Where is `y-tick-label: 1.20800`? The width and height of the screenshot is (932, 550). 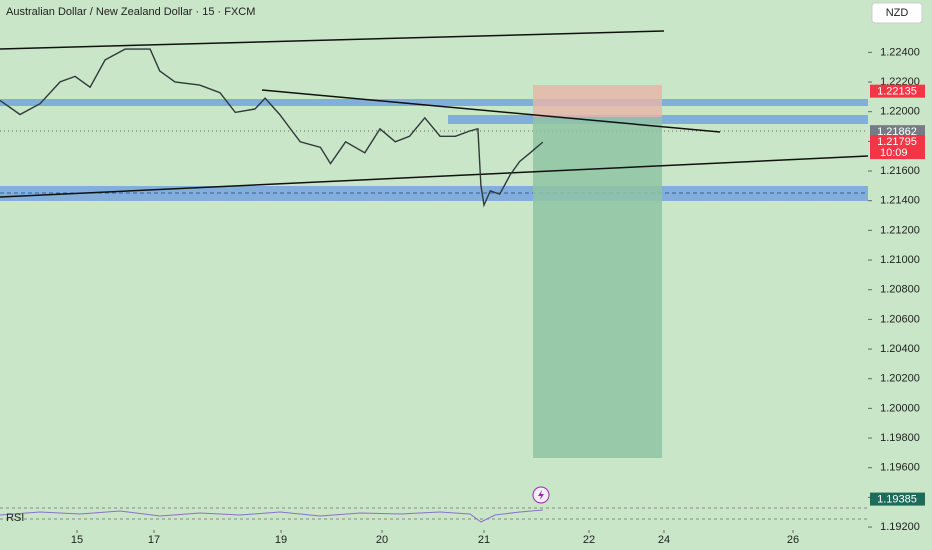 y-tick-label: 1.20800 is located at coordinates (900, 290).